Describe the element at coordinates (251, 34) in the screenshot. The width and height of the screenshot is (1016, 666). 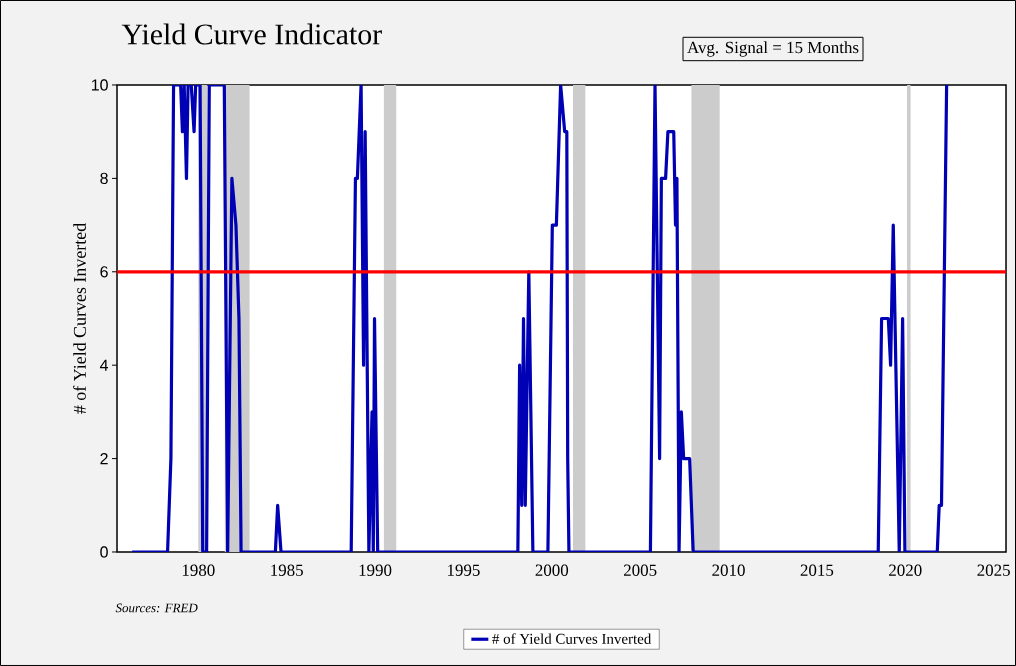
I see `chart-title: Yield Curve Indicator` at that location.